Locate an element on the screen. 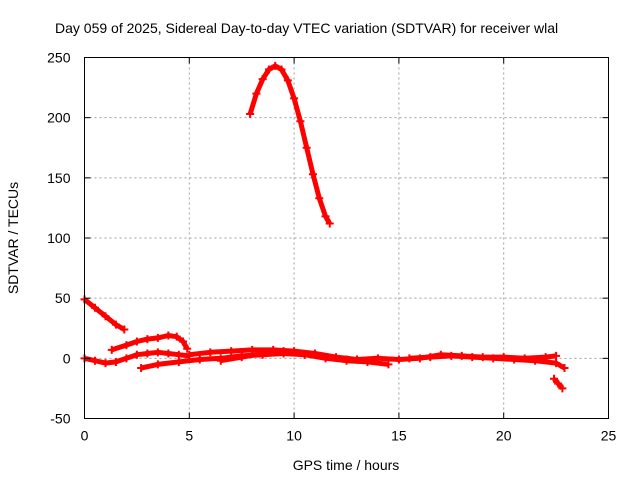 The width and height of the screenshot is (640, 480). y-tick-label: 0 is located at coordinates (67, 358).